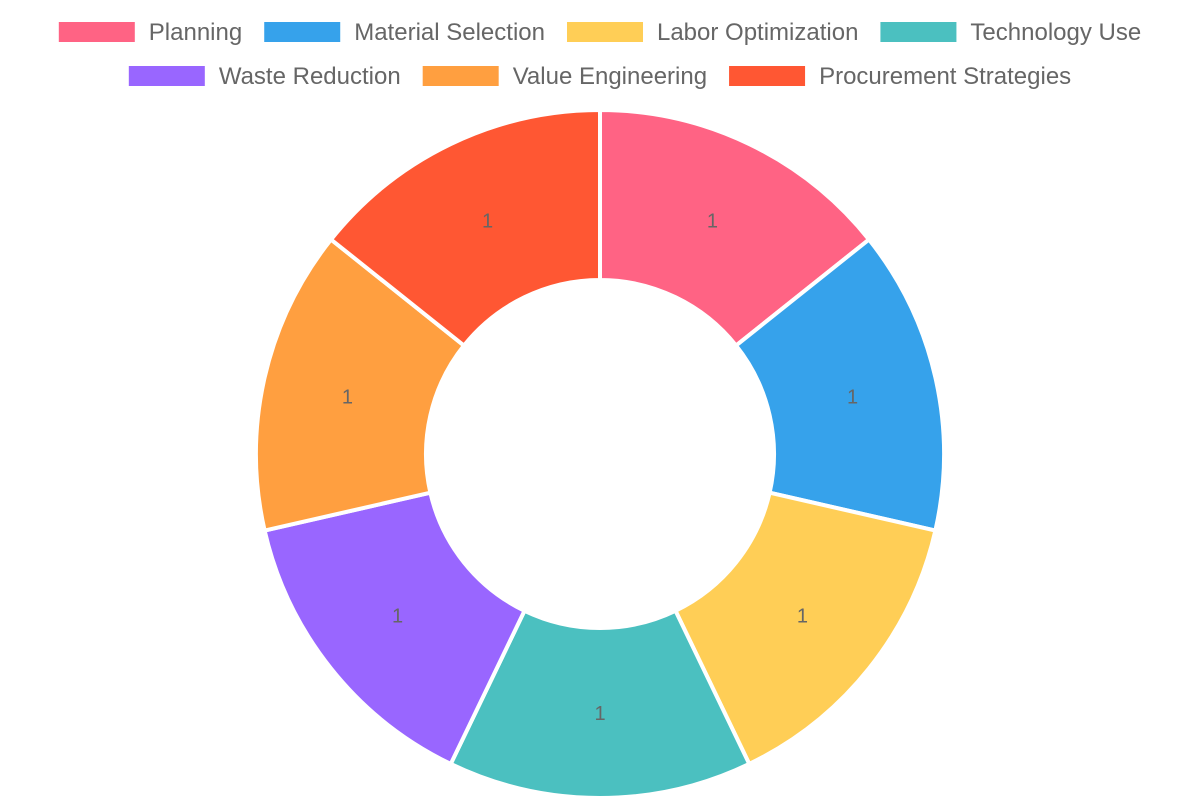  I want to click on slice-label-waste-reduction: 1, so click(397, 616).